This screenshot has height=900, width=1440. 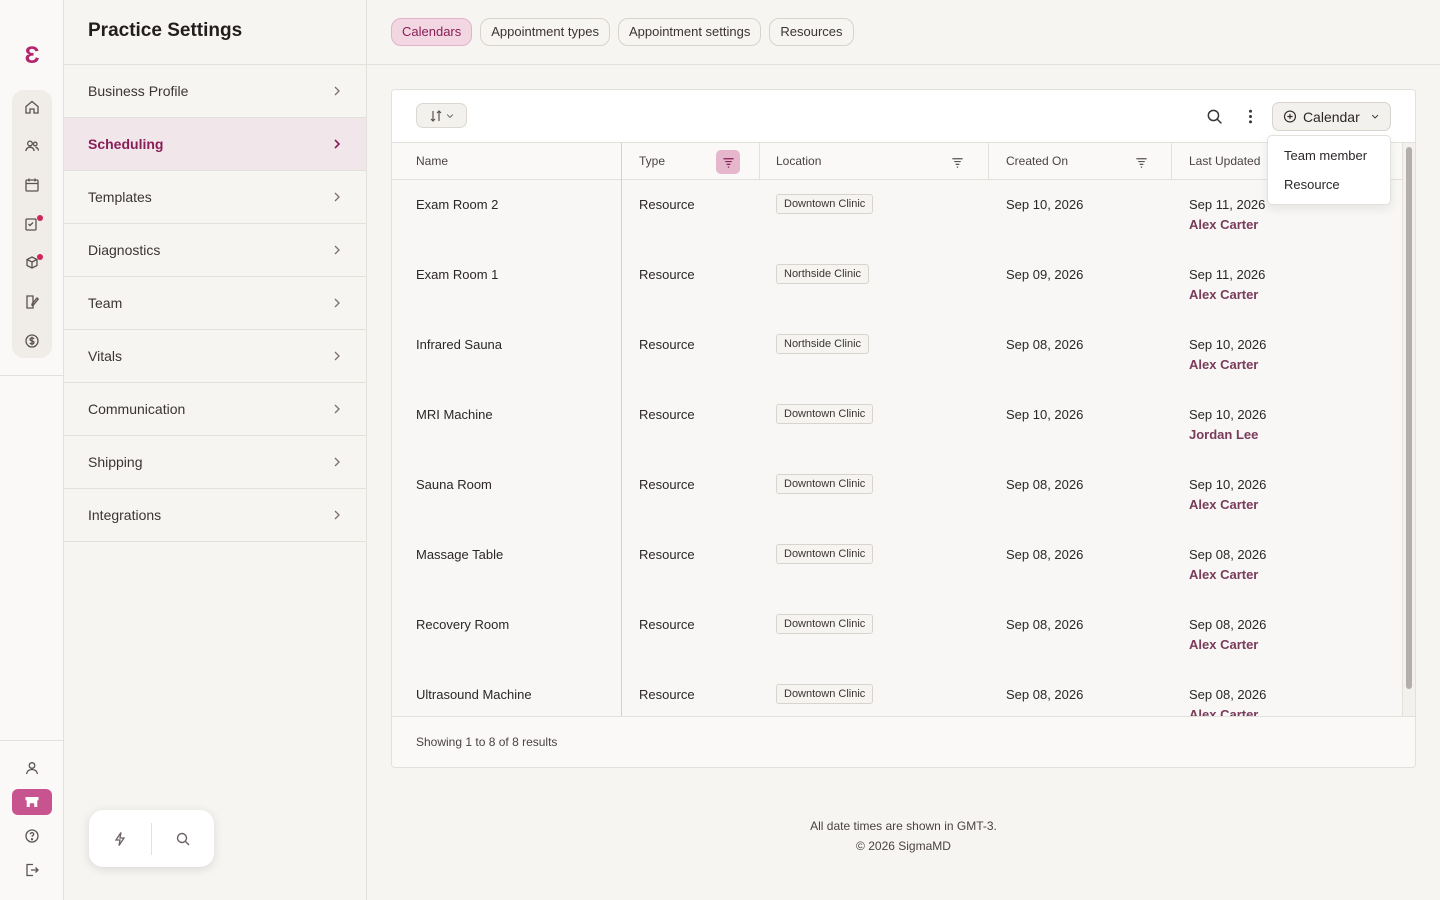 What do you see at coordinates (1045, 204) in the screenshot?
I see `cell-created-on: Sep 10, 2026` at bounding box center [1045, 204].